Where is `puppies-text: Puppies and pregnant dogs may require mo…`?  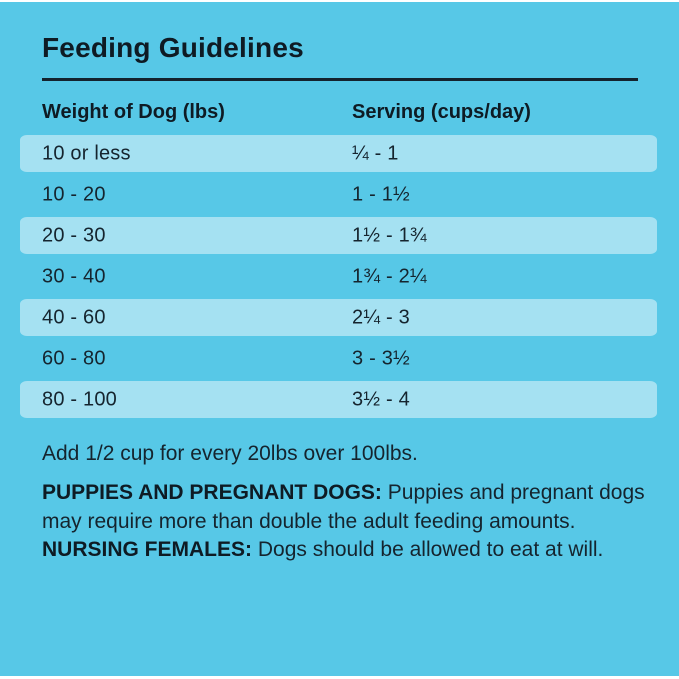
puppies-text: Puppies and pregnant dogs may require mo… is located at coordinates (343, 507).